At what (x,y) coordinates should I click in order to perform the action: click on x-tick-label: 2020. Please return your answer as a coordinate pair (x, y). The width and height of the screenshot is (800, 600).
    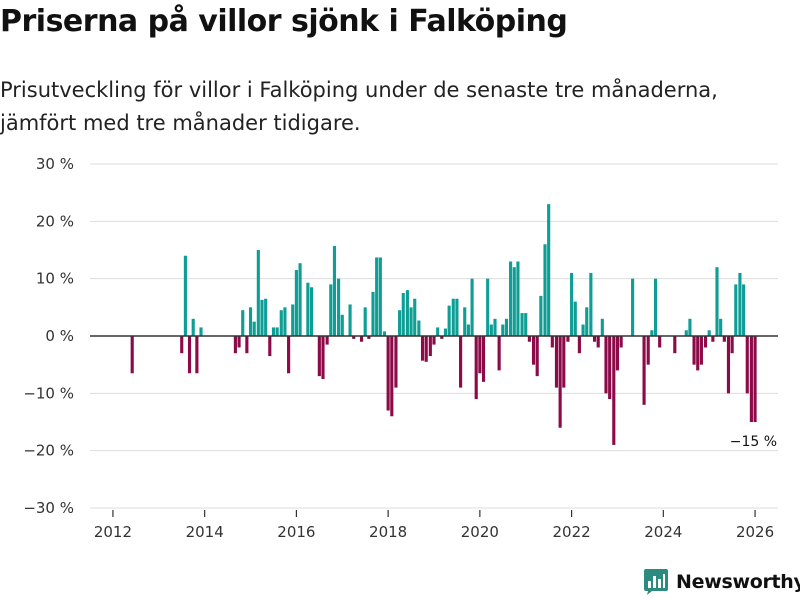
    Looking at the image, I should click on (480, 532).